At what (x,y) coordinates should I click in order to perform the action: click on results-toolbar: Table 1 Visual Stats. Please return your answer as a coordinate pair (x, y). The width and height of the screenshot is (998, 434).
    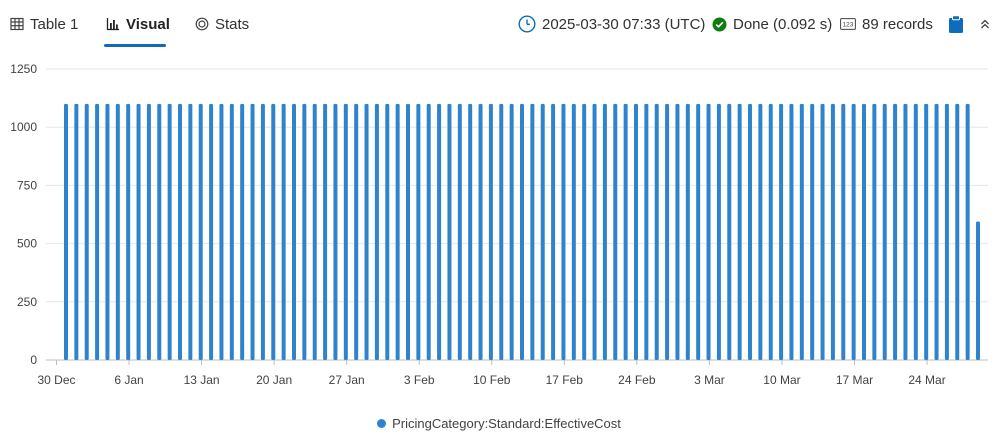
    Looking at the image, I should click on (499, 24).